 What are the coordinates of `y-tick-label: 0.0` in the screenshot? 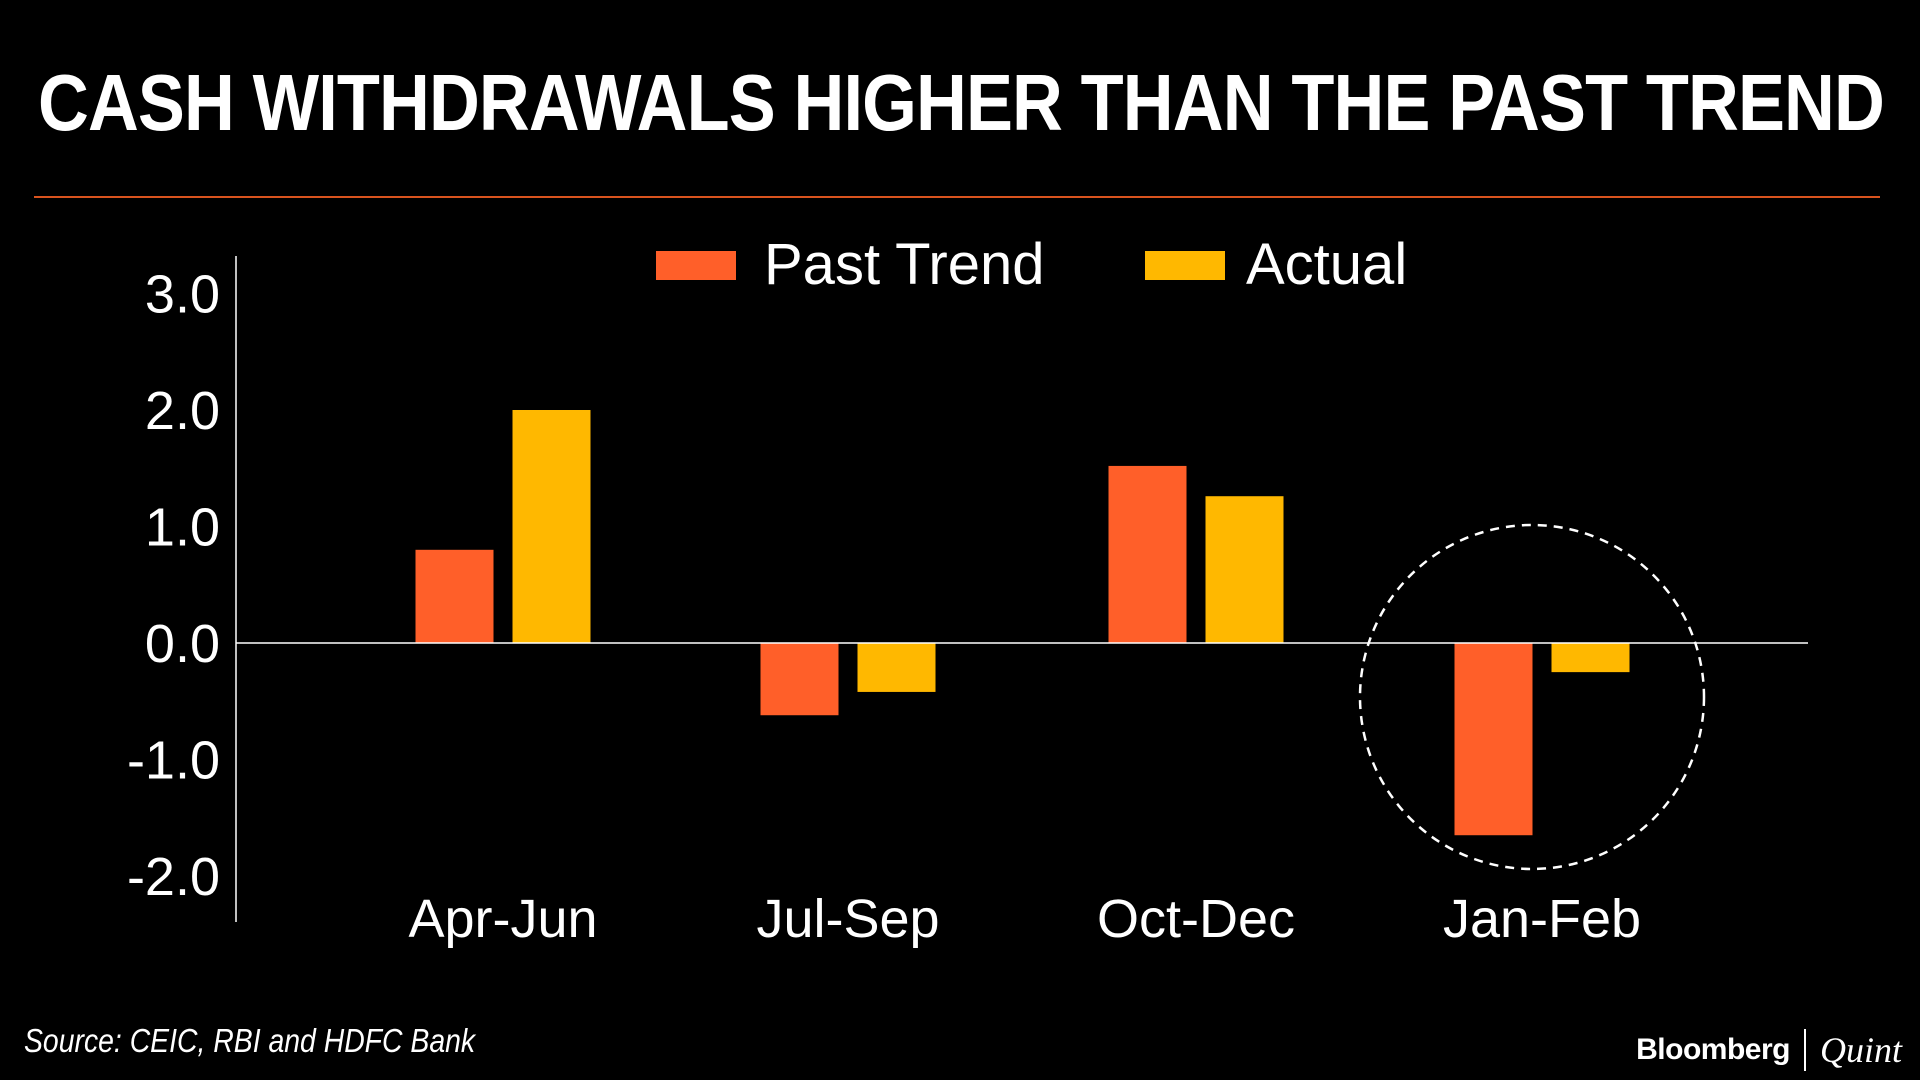 It's located at (182, 644).